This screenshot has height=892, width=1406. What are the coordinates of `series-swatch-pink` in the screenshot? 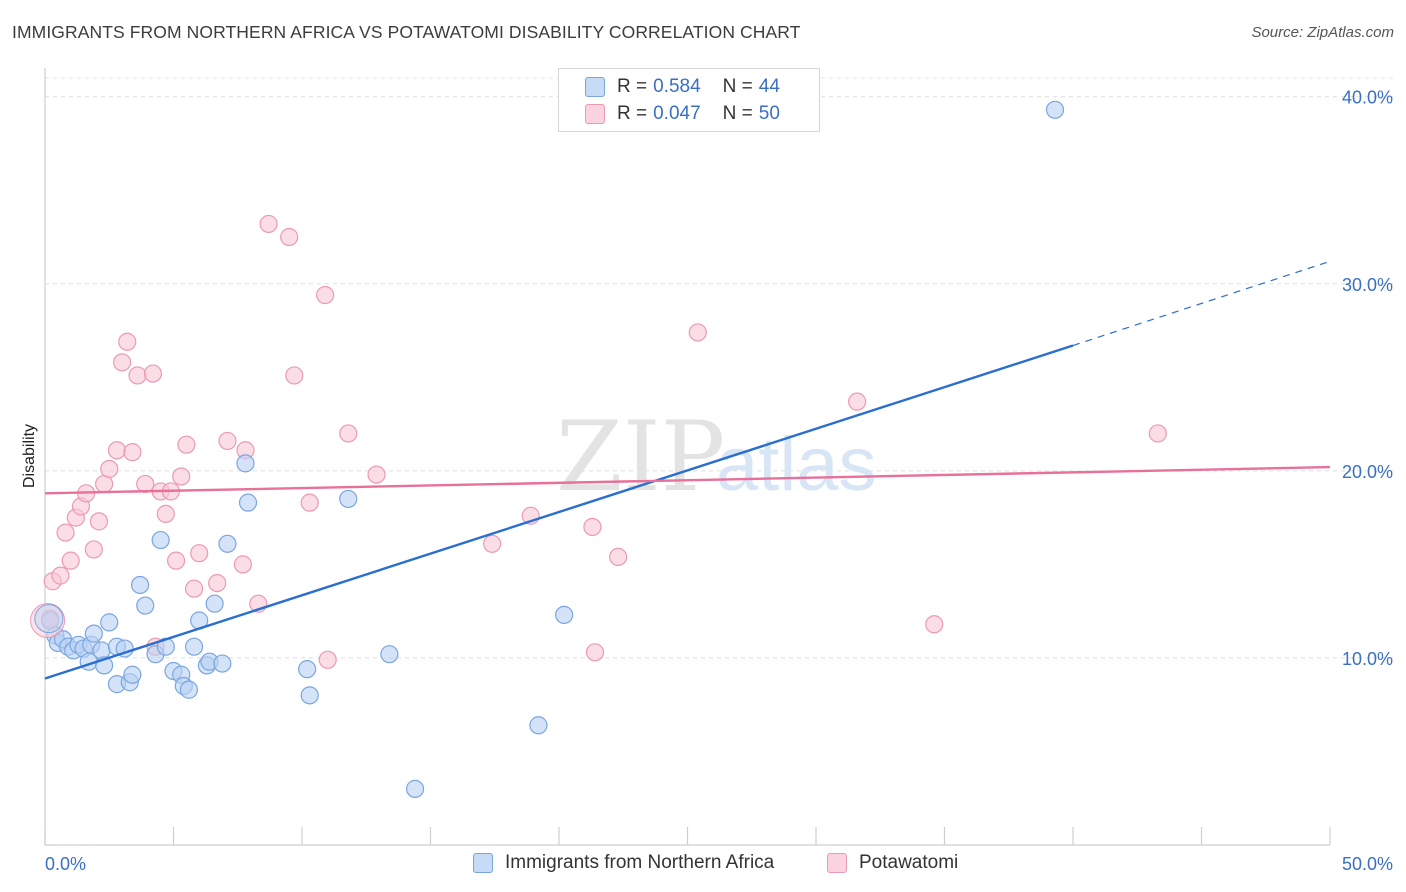 It's located at (837, 863).